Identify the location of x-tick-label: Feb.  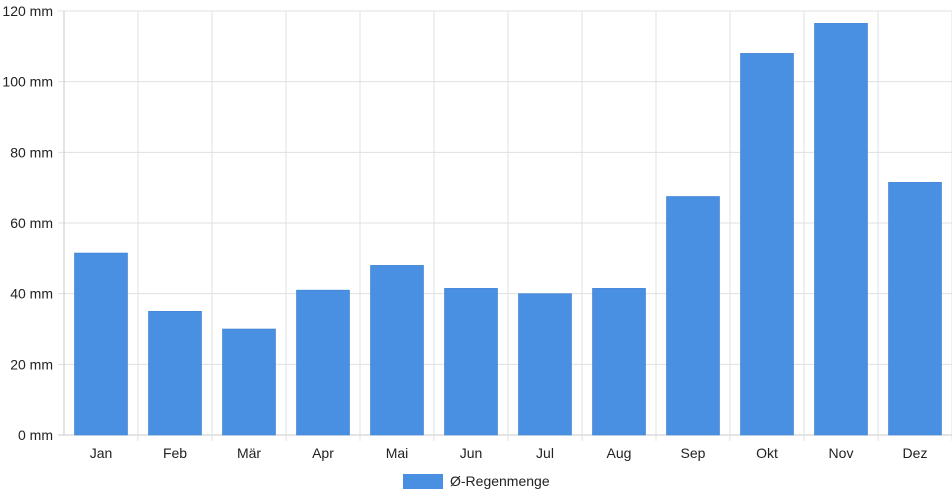
(175, 453).